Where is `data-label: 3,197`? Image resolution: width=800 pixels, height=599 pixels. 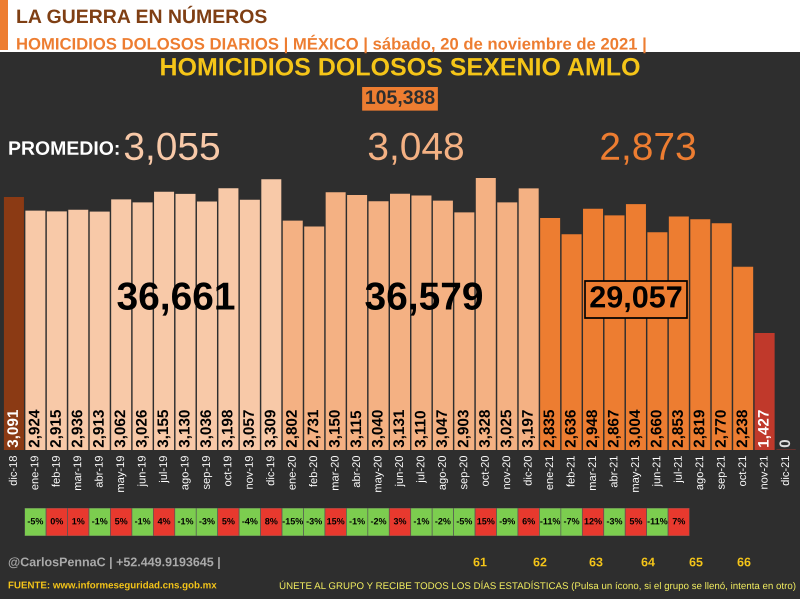
data-label: 3,197 is located at coordinates (529, 429).